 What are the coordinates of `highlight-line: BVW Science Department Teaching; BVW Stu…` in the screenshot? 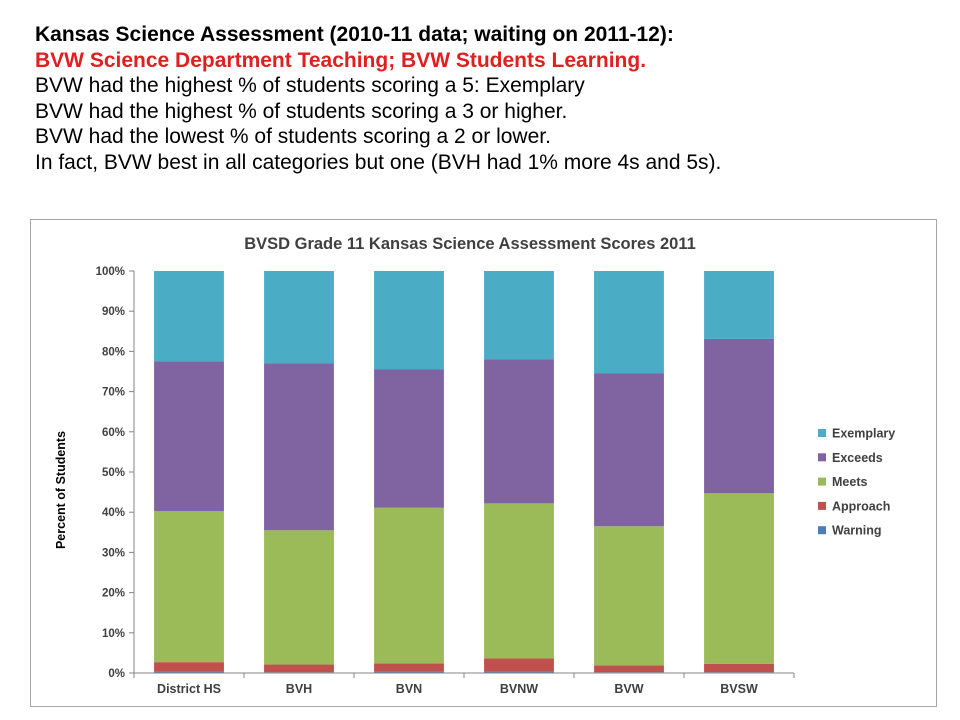 It's located at (341, 60).